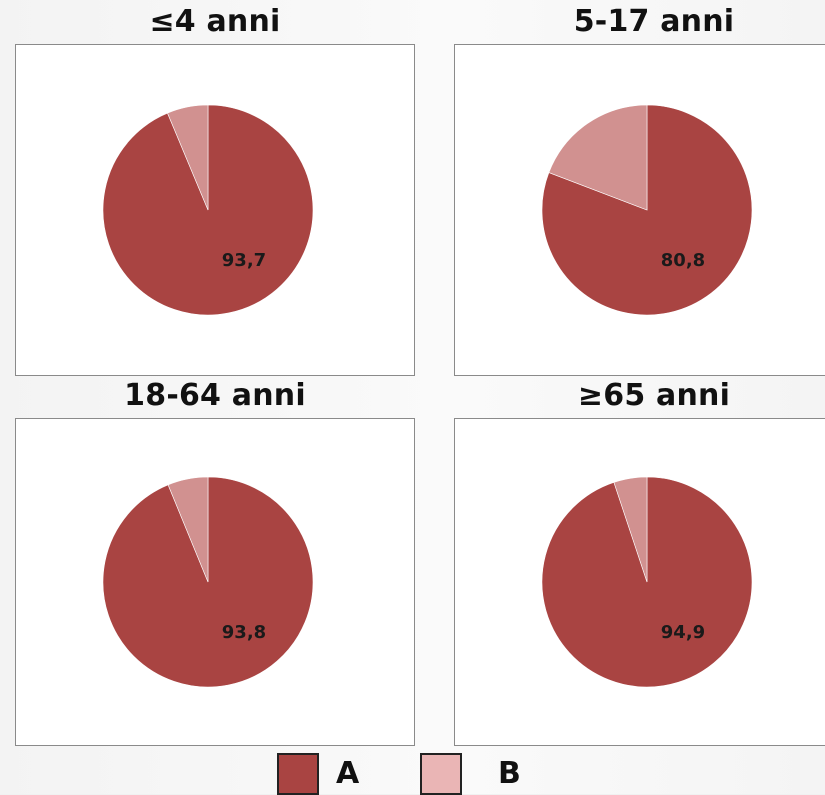 The width and height of the screenshot is (825, 795). Describe the element at coordinates (441, 774) in the screenshot. I see `legend-swatch-b` at that location.